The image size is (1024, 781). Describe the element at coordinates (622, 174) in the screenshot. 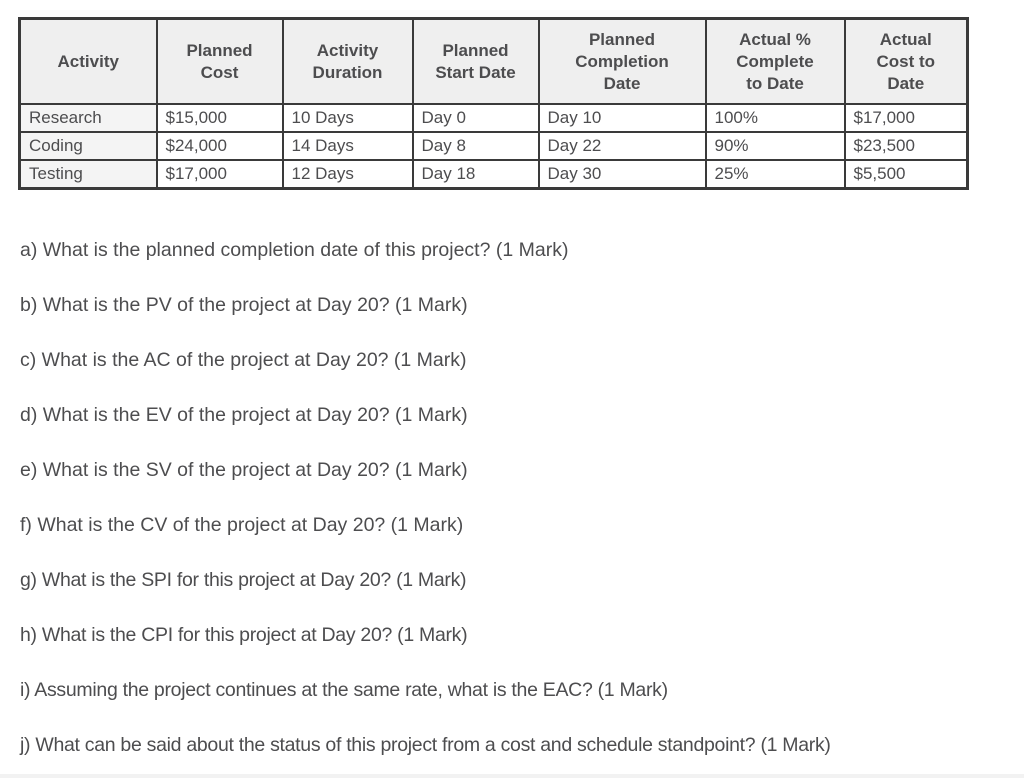

I see `cell-planned-completion-date: Day 30` at that location.